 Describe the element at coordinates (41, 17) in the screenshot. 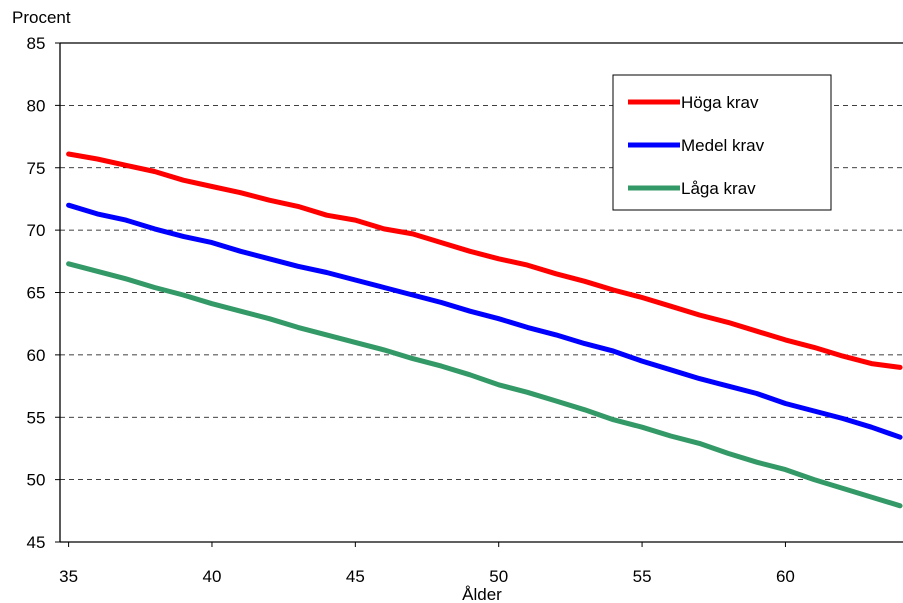

I see `y-axis-title: Procent` at that location.